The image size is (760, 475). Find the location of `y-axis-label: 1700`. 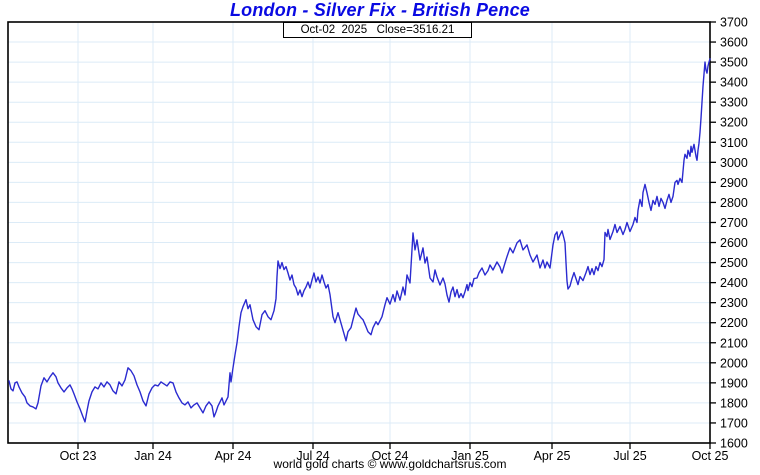

y-axis-label: 1700 is located at coordinates (734, 423).